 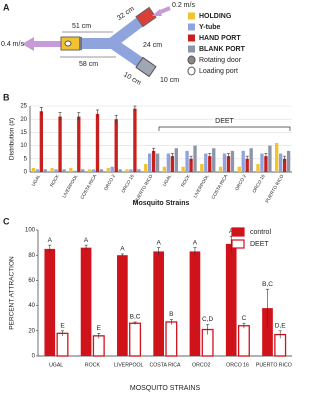 I want to click on airflow-arrowhead, so click(x=28, y=44).